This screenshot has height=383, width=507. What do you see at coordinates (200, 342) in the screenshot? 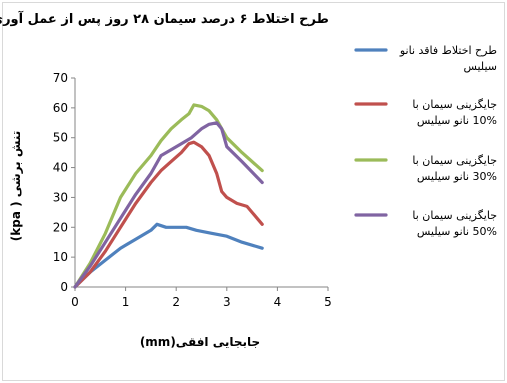
I see `x-axis-title: جابجایی افقی(mm)` at bounding box center [200, 342].